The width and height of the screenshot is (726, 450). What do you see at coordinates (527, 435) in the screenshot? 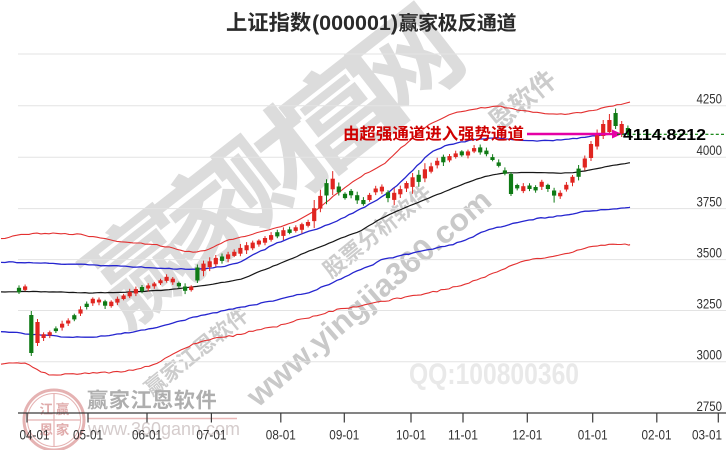
I see `svg-text: 12-01` at bounding box center [527, 435].